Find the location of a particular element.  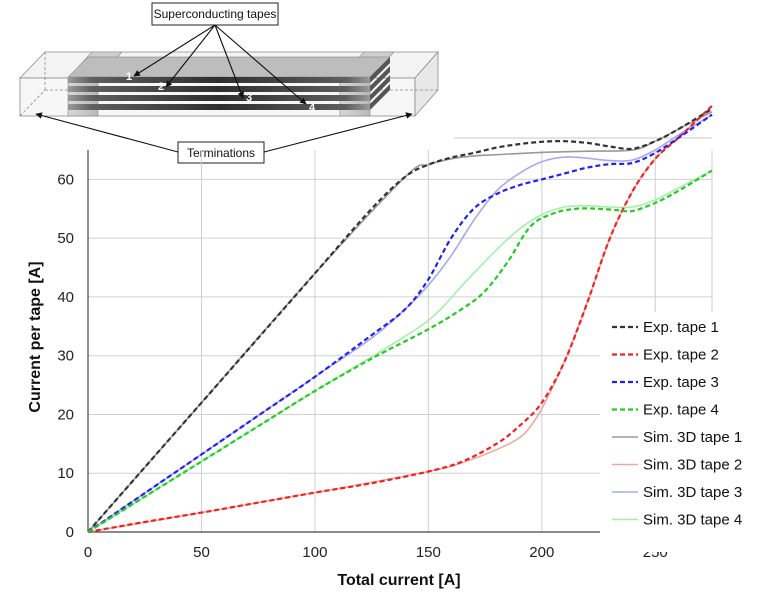

legend-label: Exp. tape 1 is located at coordinates (681, 327).